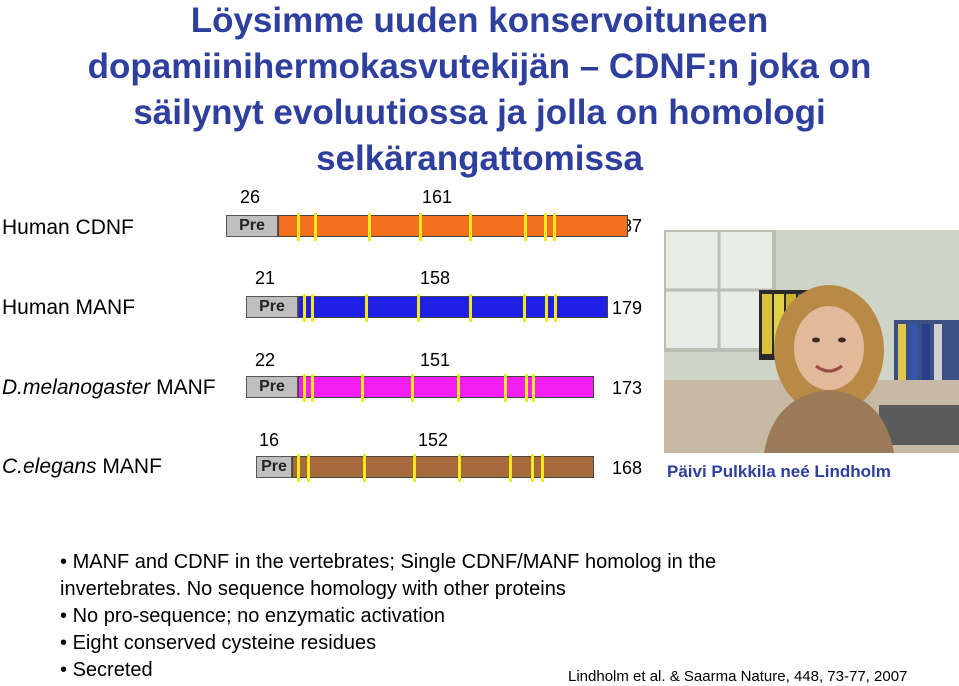 The height and width of the screenshot is (686, 959). Describe the element at coordinates (479, 20) in the screenshot. I see `title-line: Löysimme uuden konservoituneen` at that location.